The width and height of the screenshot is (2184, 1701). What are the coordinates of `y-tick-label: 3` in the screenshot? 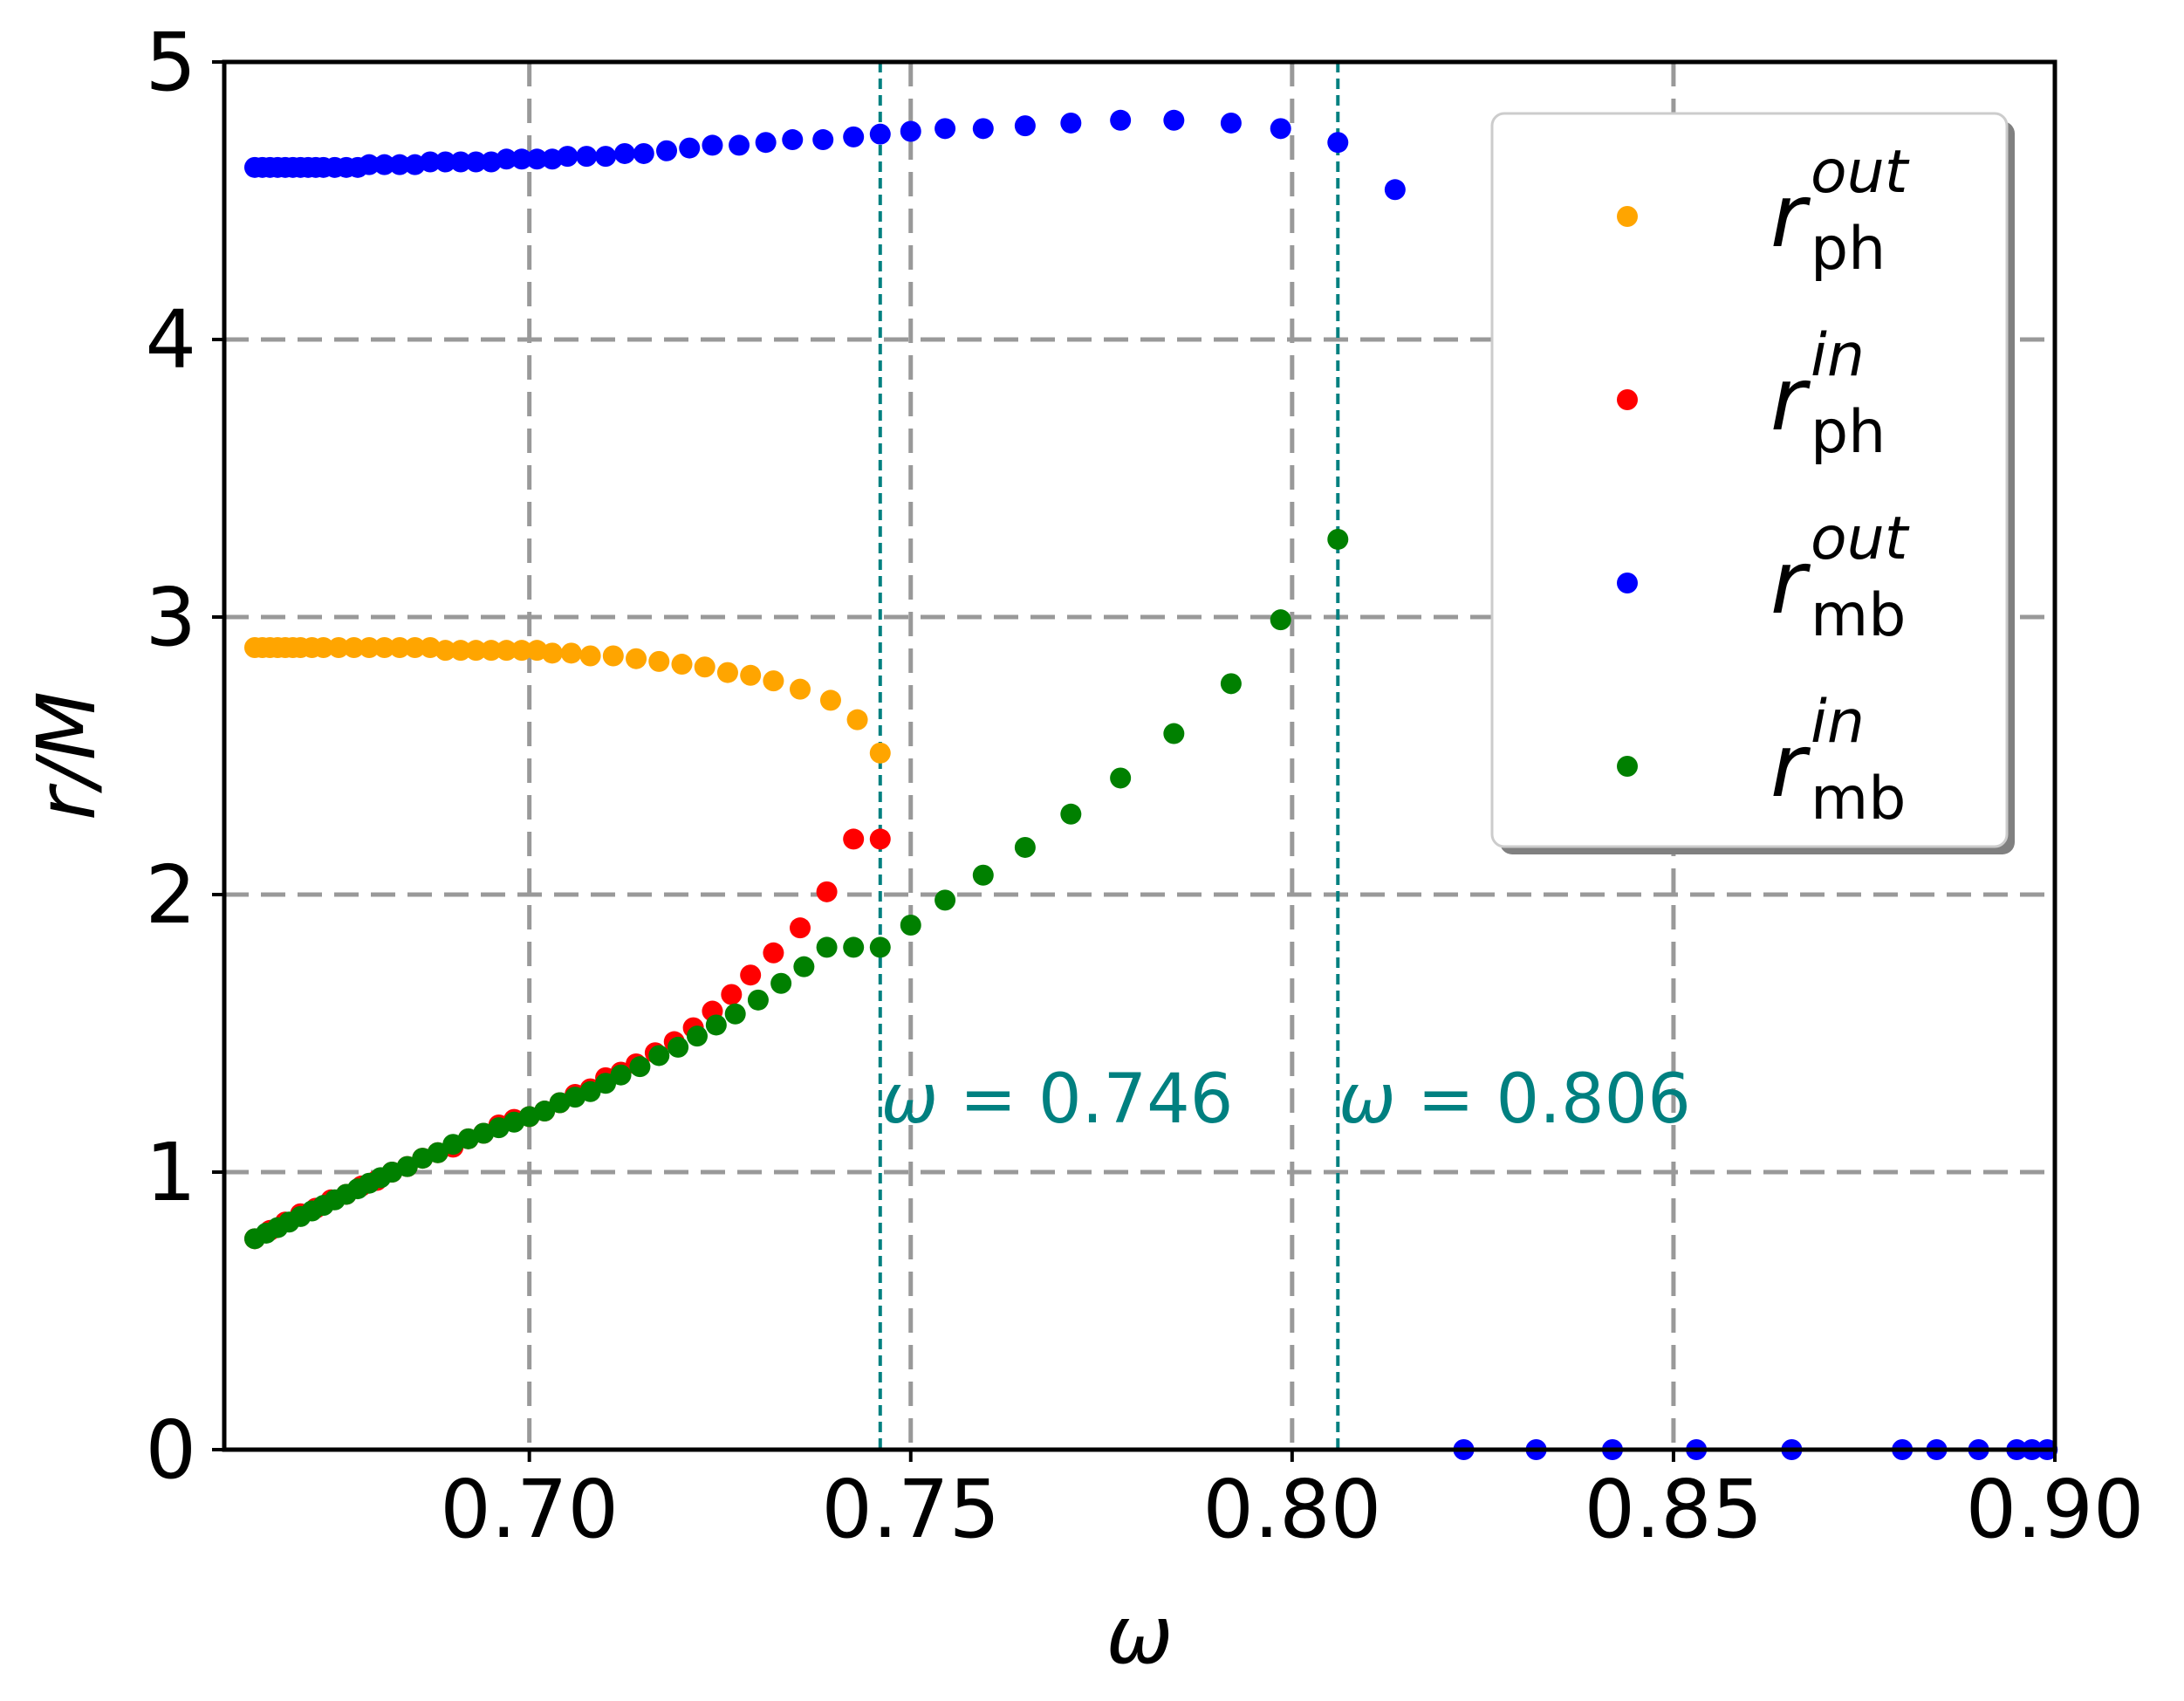 It's located at (170, 617).